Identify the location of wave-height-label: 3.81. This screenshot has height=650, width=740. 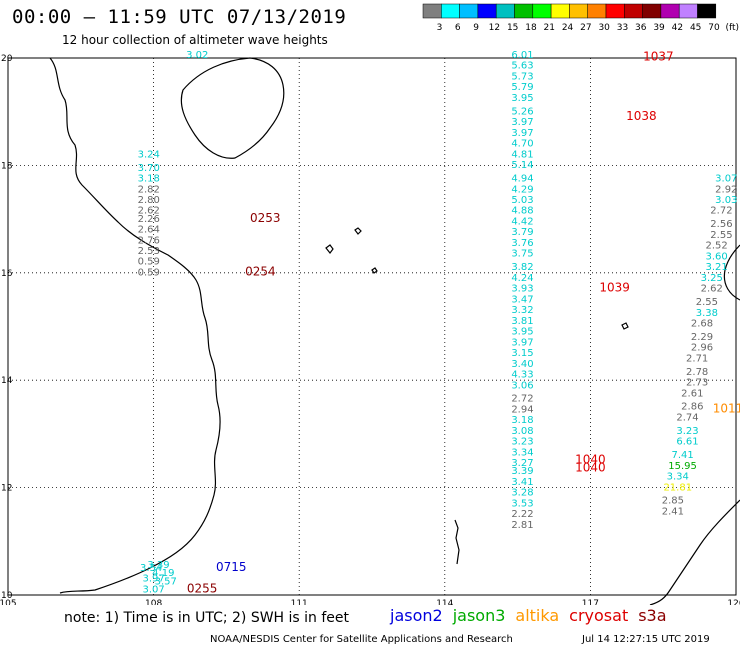
(522, 321).